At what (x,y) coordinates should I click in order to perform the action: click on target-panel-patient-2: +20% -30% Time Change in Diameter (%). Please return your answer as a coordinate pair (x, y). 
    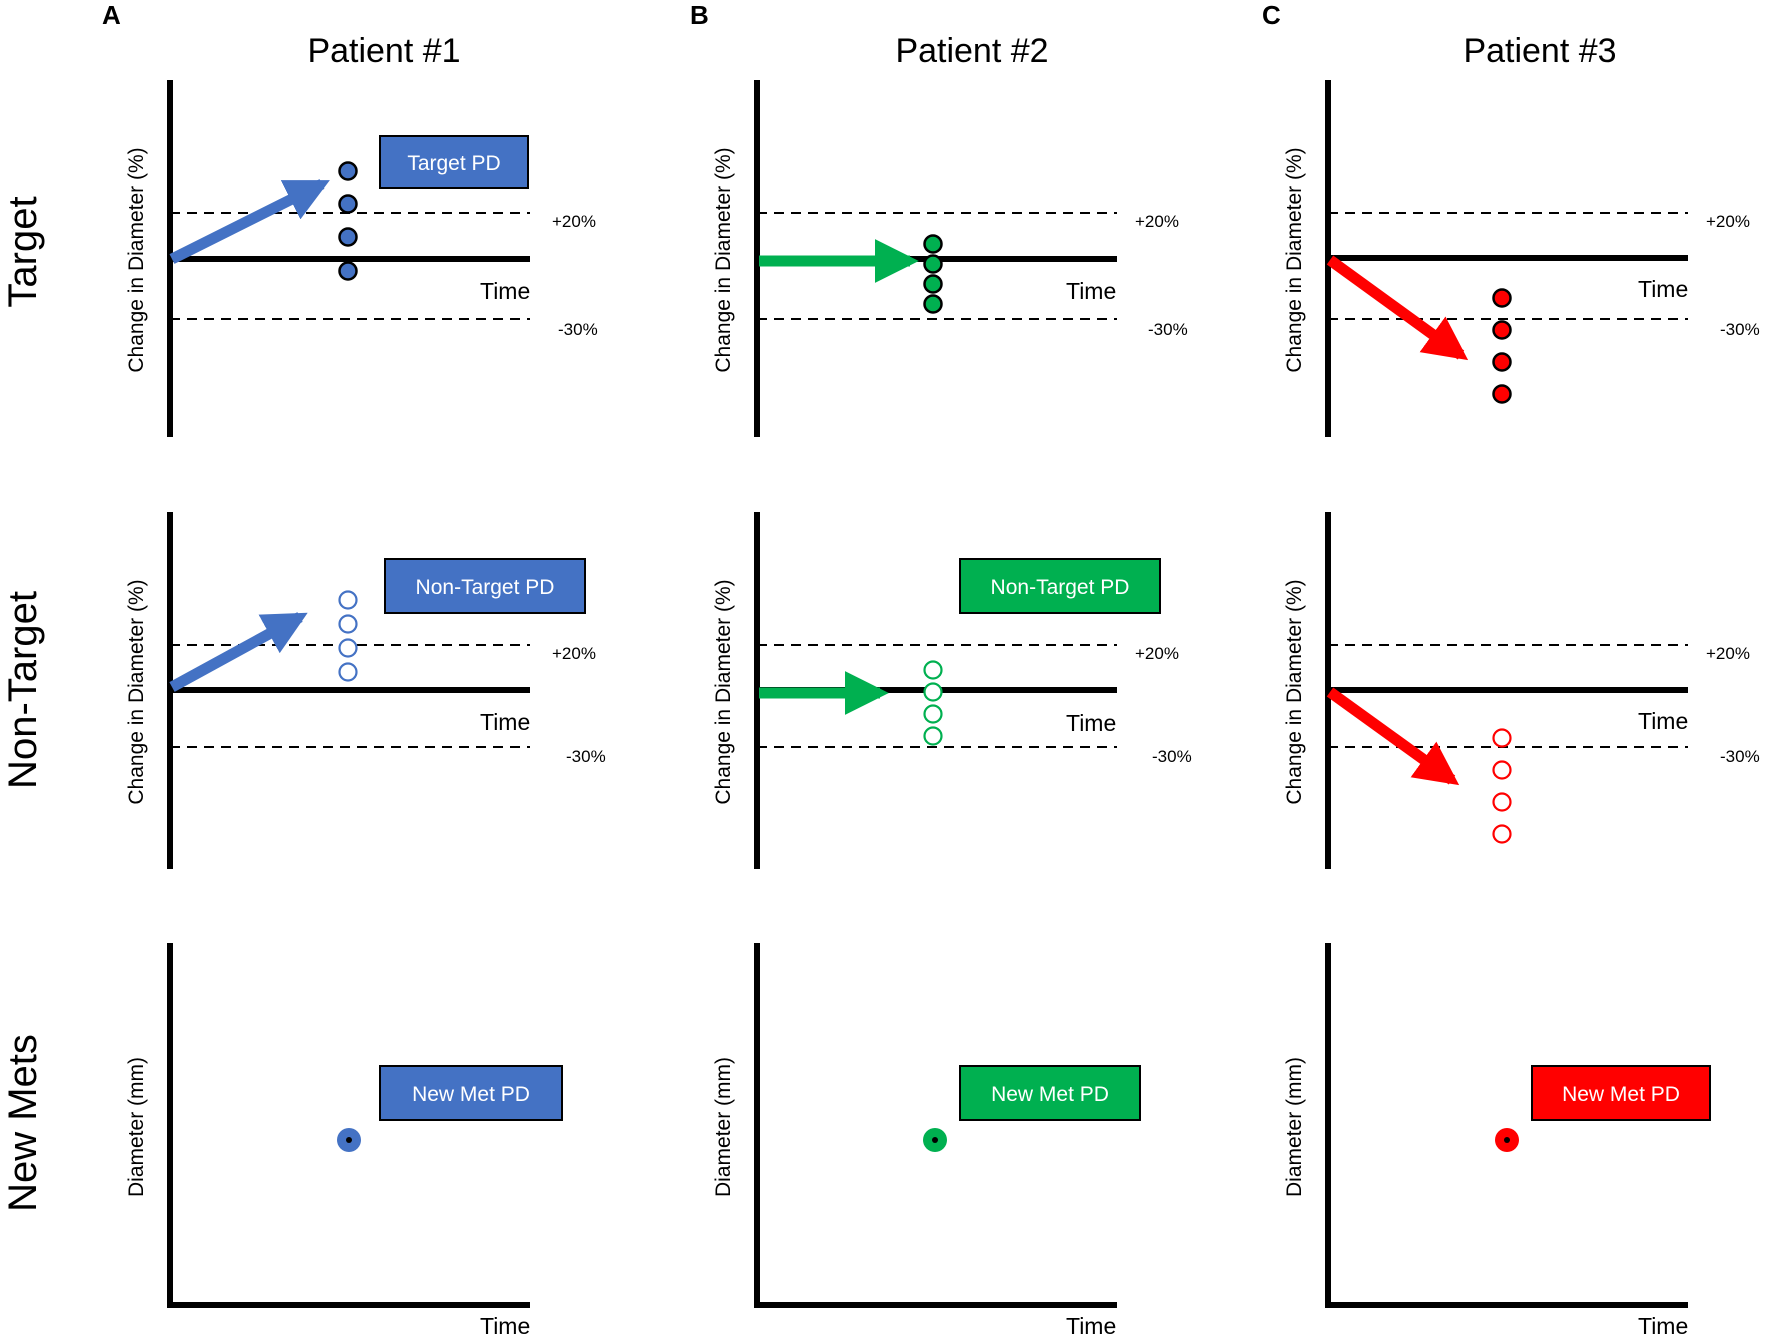
    Looking at the image, I should click on (950, 258).